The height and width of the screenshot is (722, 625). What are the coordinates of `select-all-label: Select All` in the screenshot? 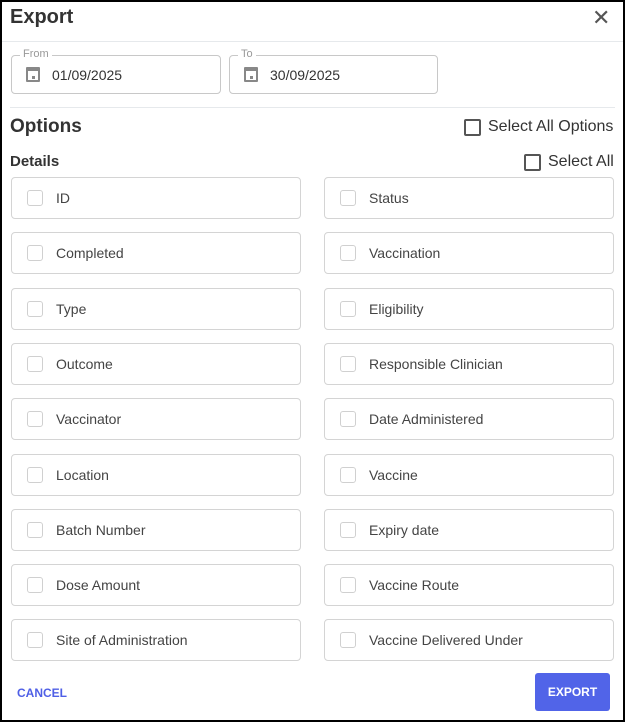 It's located at (581, 161).